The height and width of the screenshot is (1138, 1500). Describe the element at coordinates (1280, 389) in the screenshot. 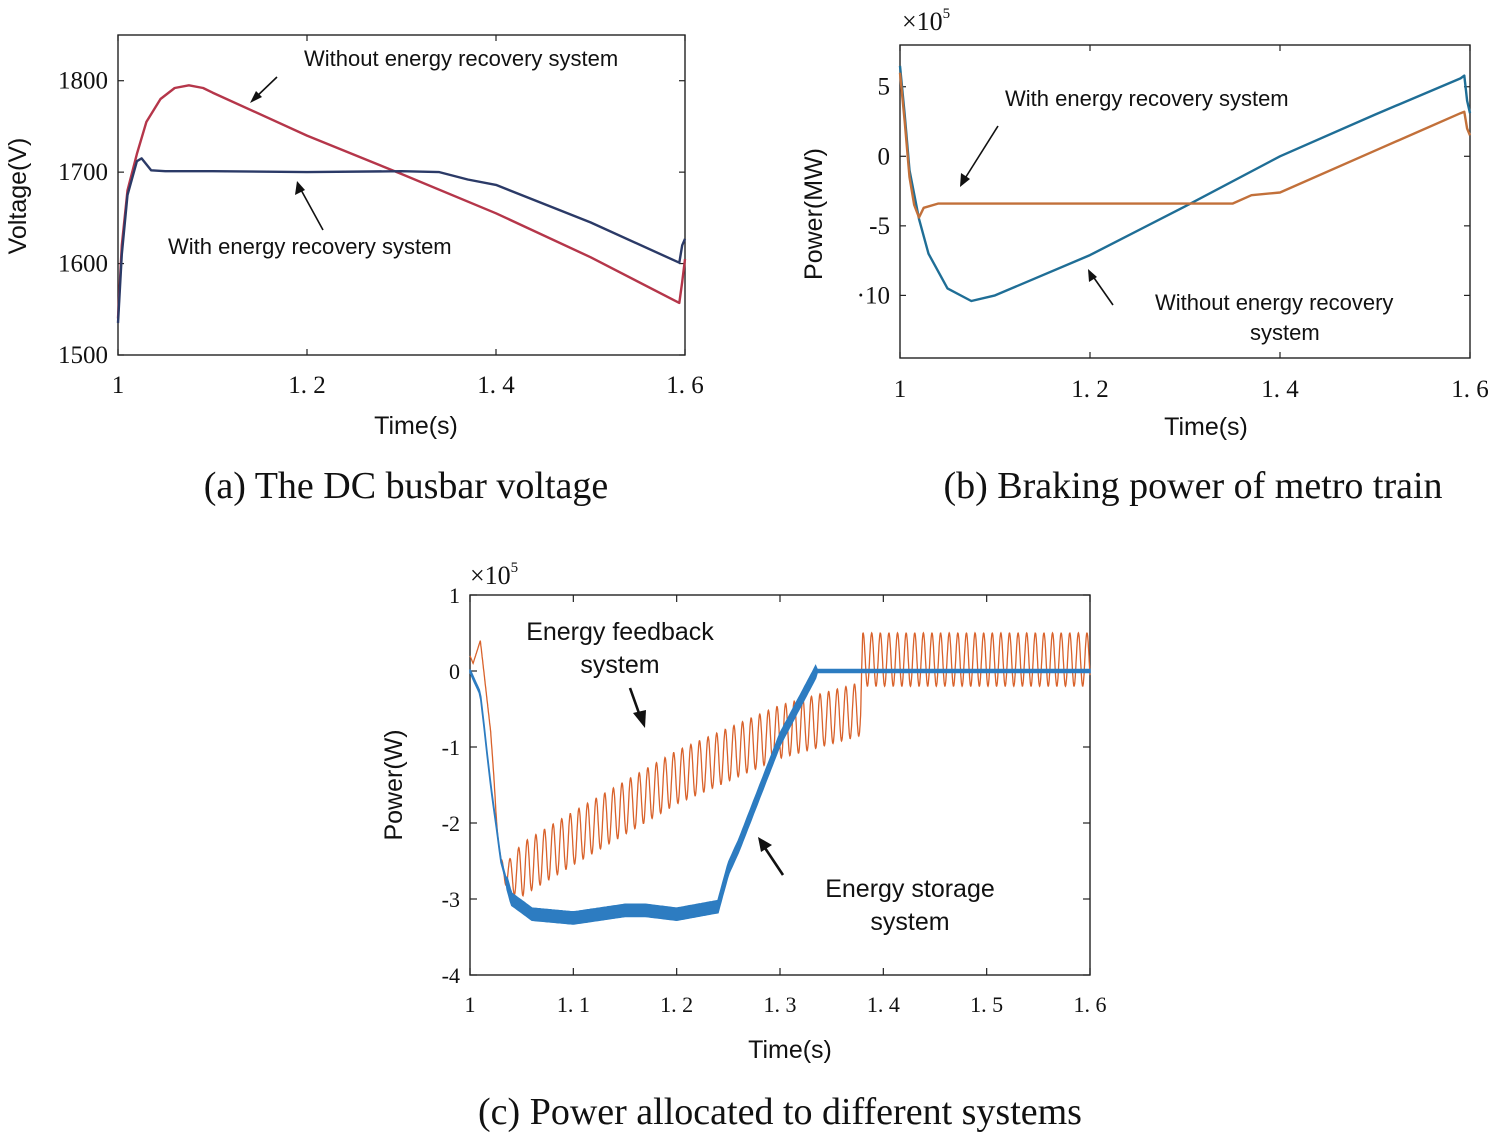

I see `panel-b-x-tick-label-2: 1. 4` at that location.